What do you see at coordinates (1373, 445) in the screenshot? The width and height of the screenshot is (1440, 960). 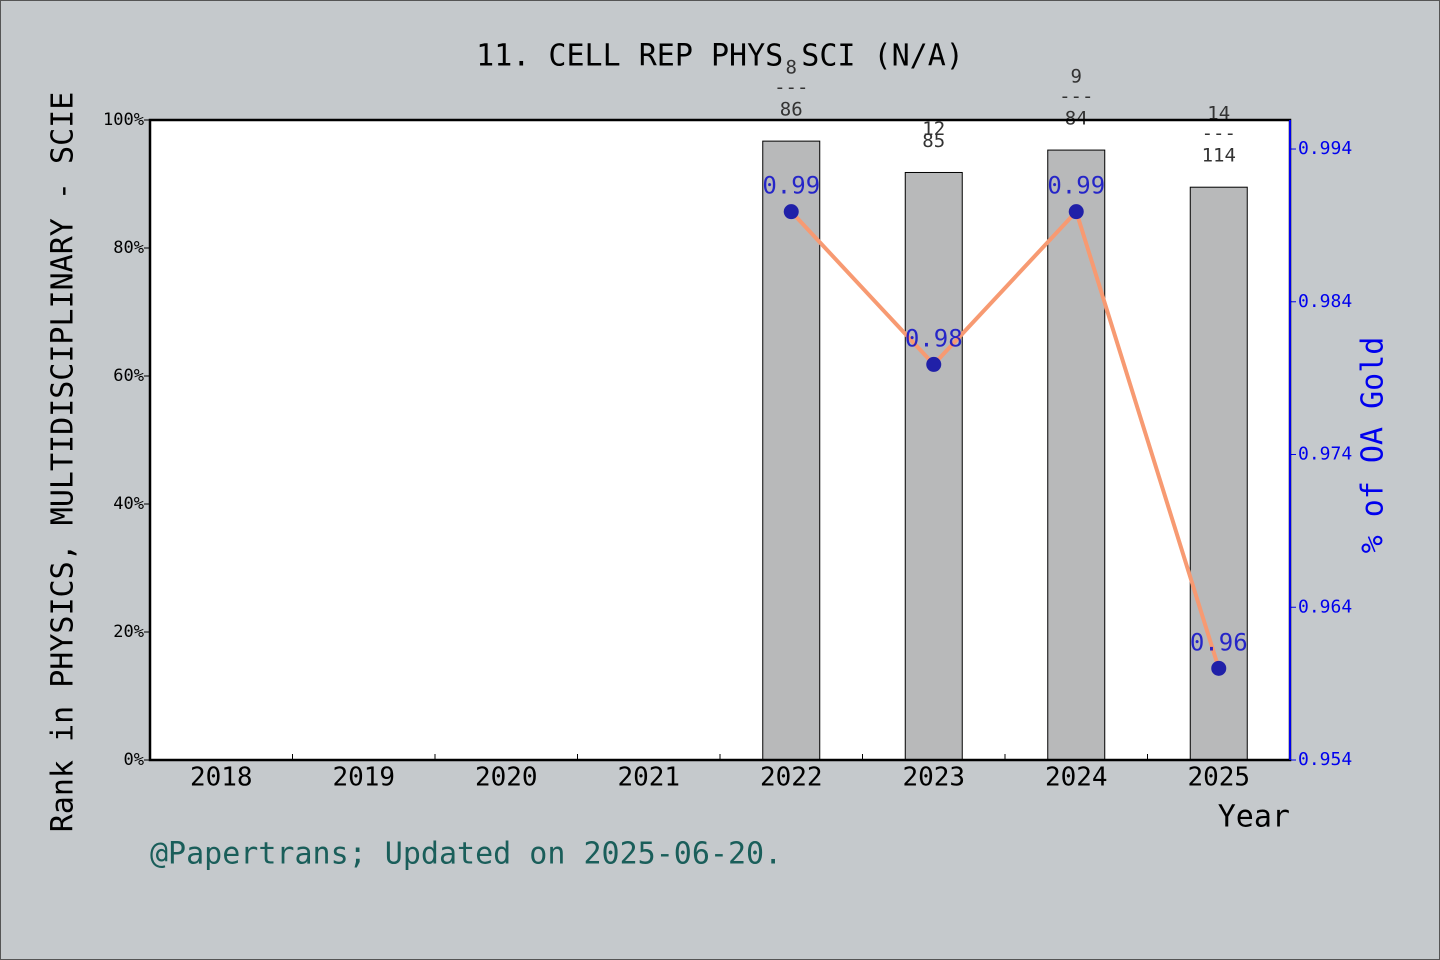 I see `y2-axis-label: % of OA Gold` at bounding box center [1373, 445].